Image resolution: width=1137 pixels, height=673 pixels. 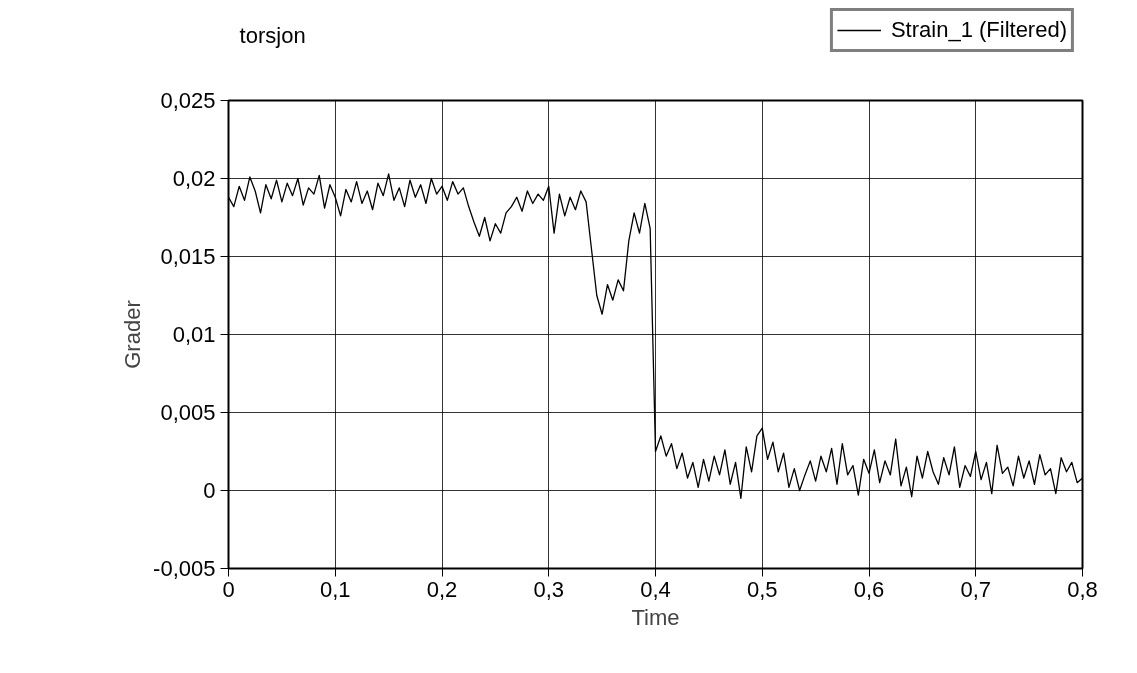 What do you see at coordinates (209, 490) in the screenshot?
I see `y-tick-label: 0` at bounding box center [209, 490].